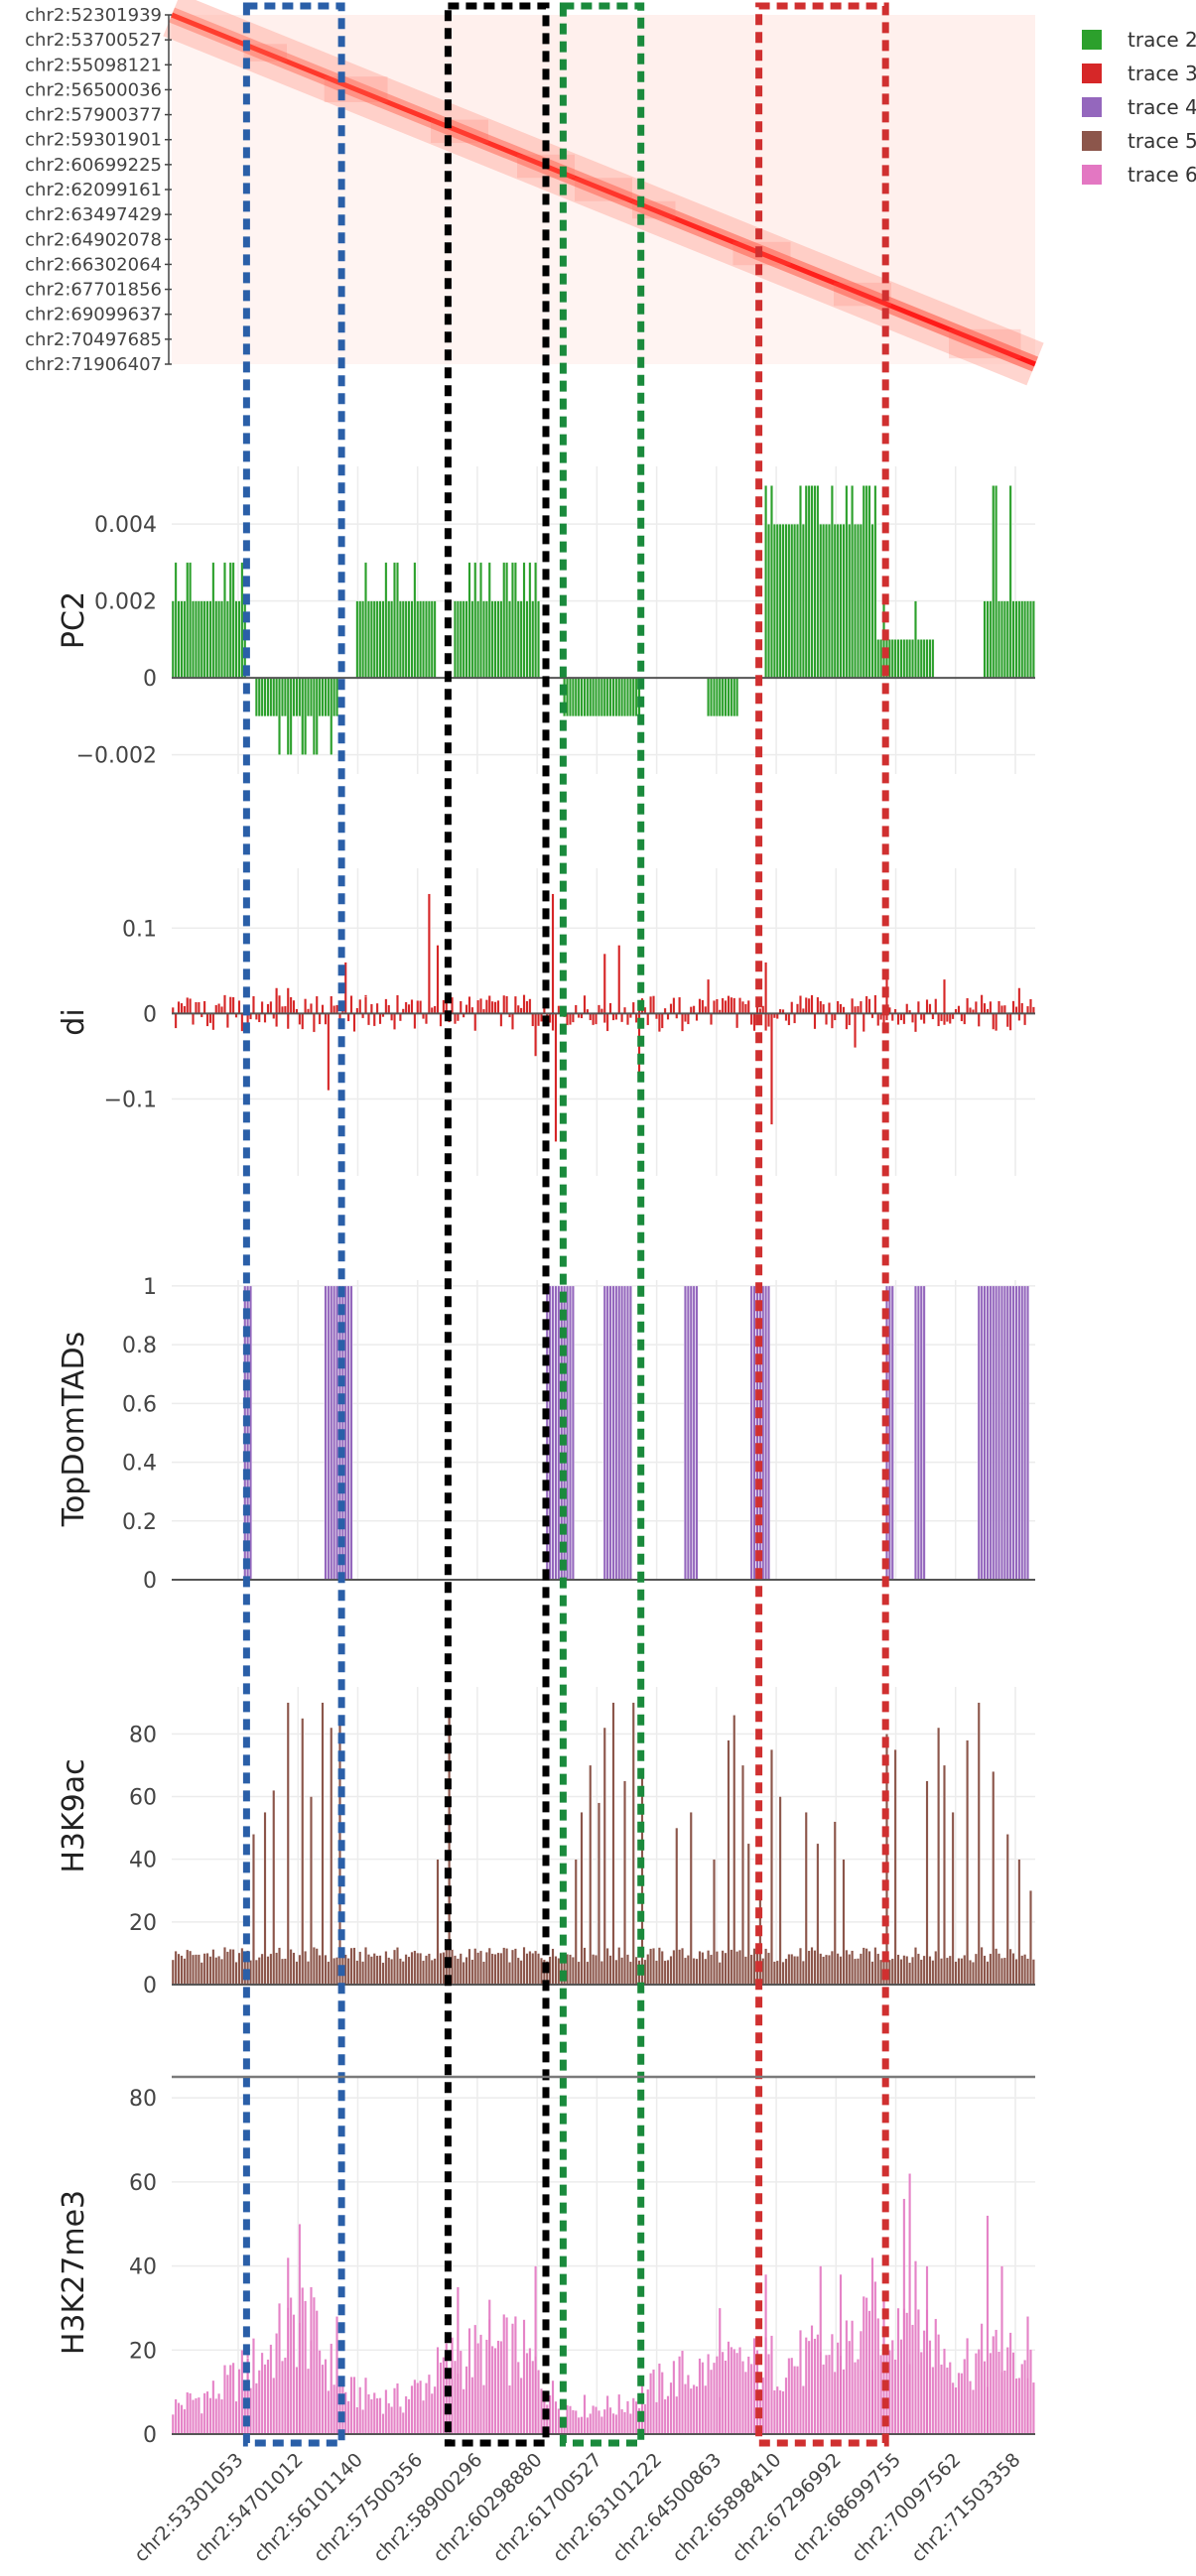 The image size is (1196, 2576). Describe the element at coordinates (93, 291) in the screenshot. I see `heatmap-ytick-label: chr2:67701856` at that location.